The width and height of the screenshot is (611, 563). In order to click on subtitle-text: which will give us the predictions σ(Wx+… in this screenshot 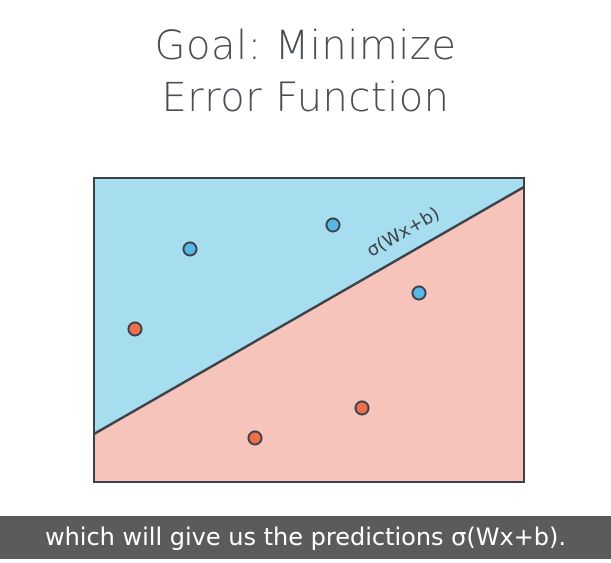, I will do `click(305, 537)`.